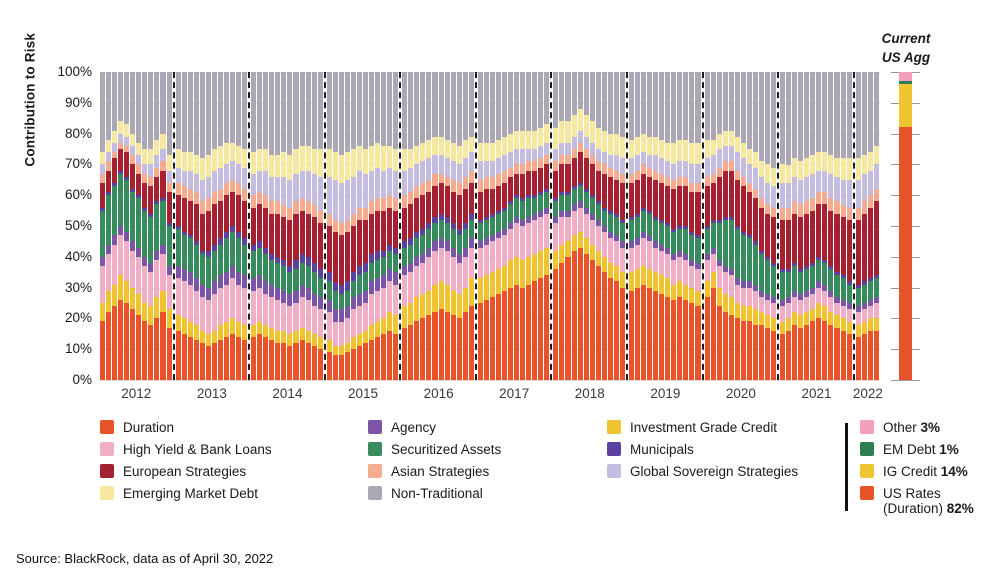 This screenshot has width=1002, height=582. I want to click on year-separator-line, so click(702, 226).